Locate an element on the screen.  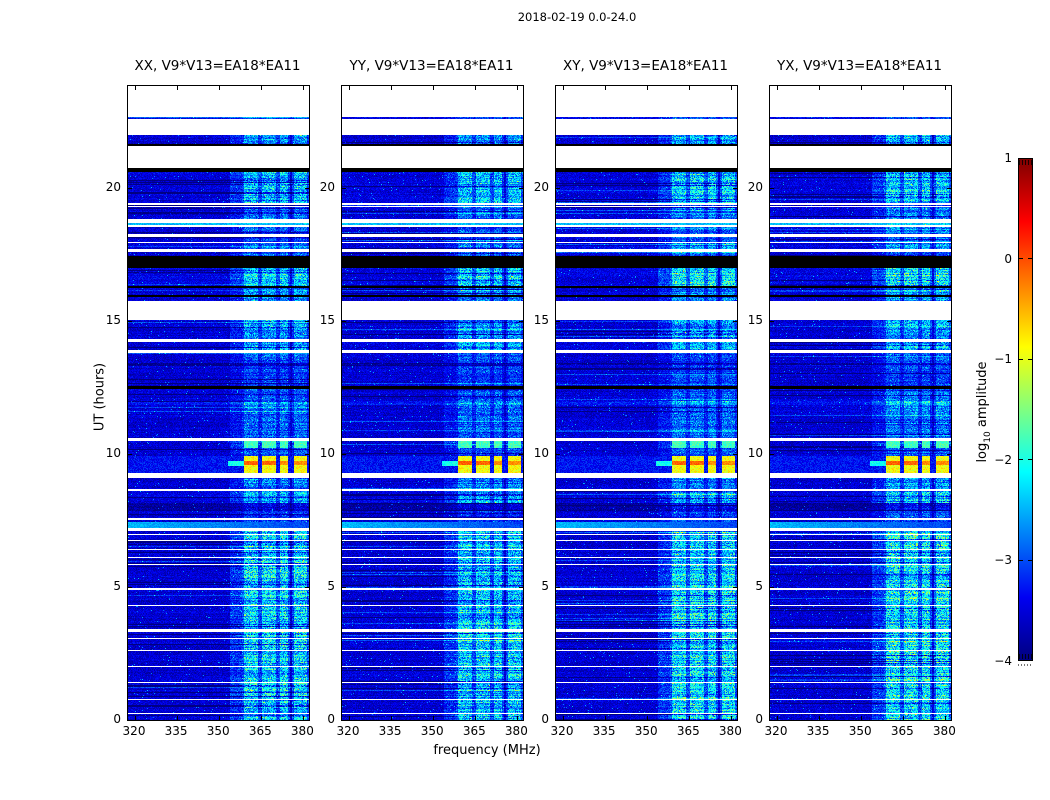
spectrogram-canvas-xy is located at coordinates (646, 403).